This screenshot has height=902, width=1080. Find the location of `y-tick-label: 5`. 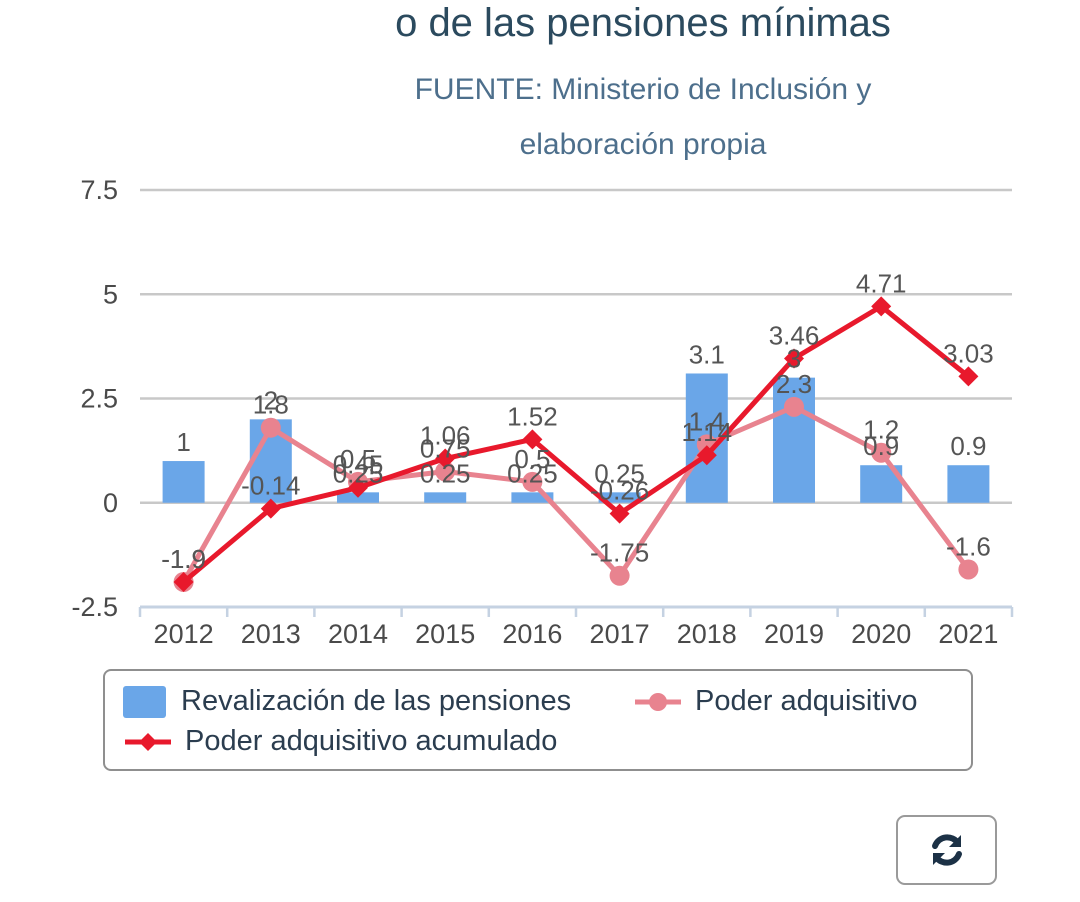

y-tick-label: 5 is located at coordinates (110, 294).